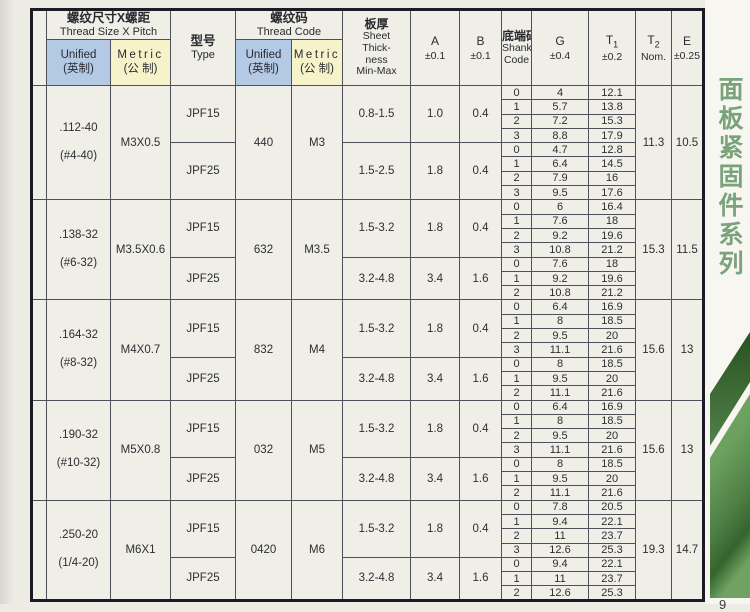 This screenshot has height=612, width=750. I want to click on col-g-tolerance: ±0.4, so click(560, 55).